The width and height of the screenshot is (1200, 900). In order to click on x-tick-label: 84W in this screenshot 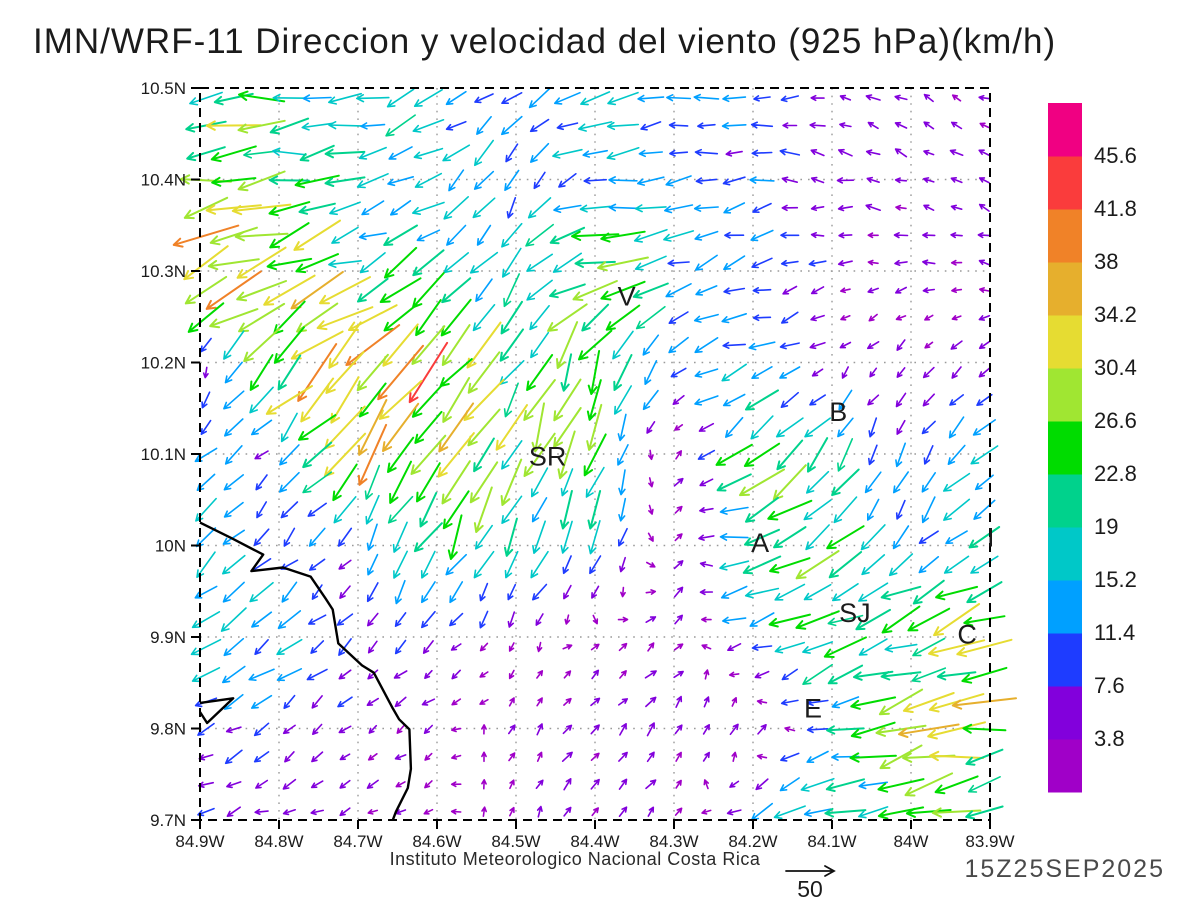, I will do `click(911, 841)`.